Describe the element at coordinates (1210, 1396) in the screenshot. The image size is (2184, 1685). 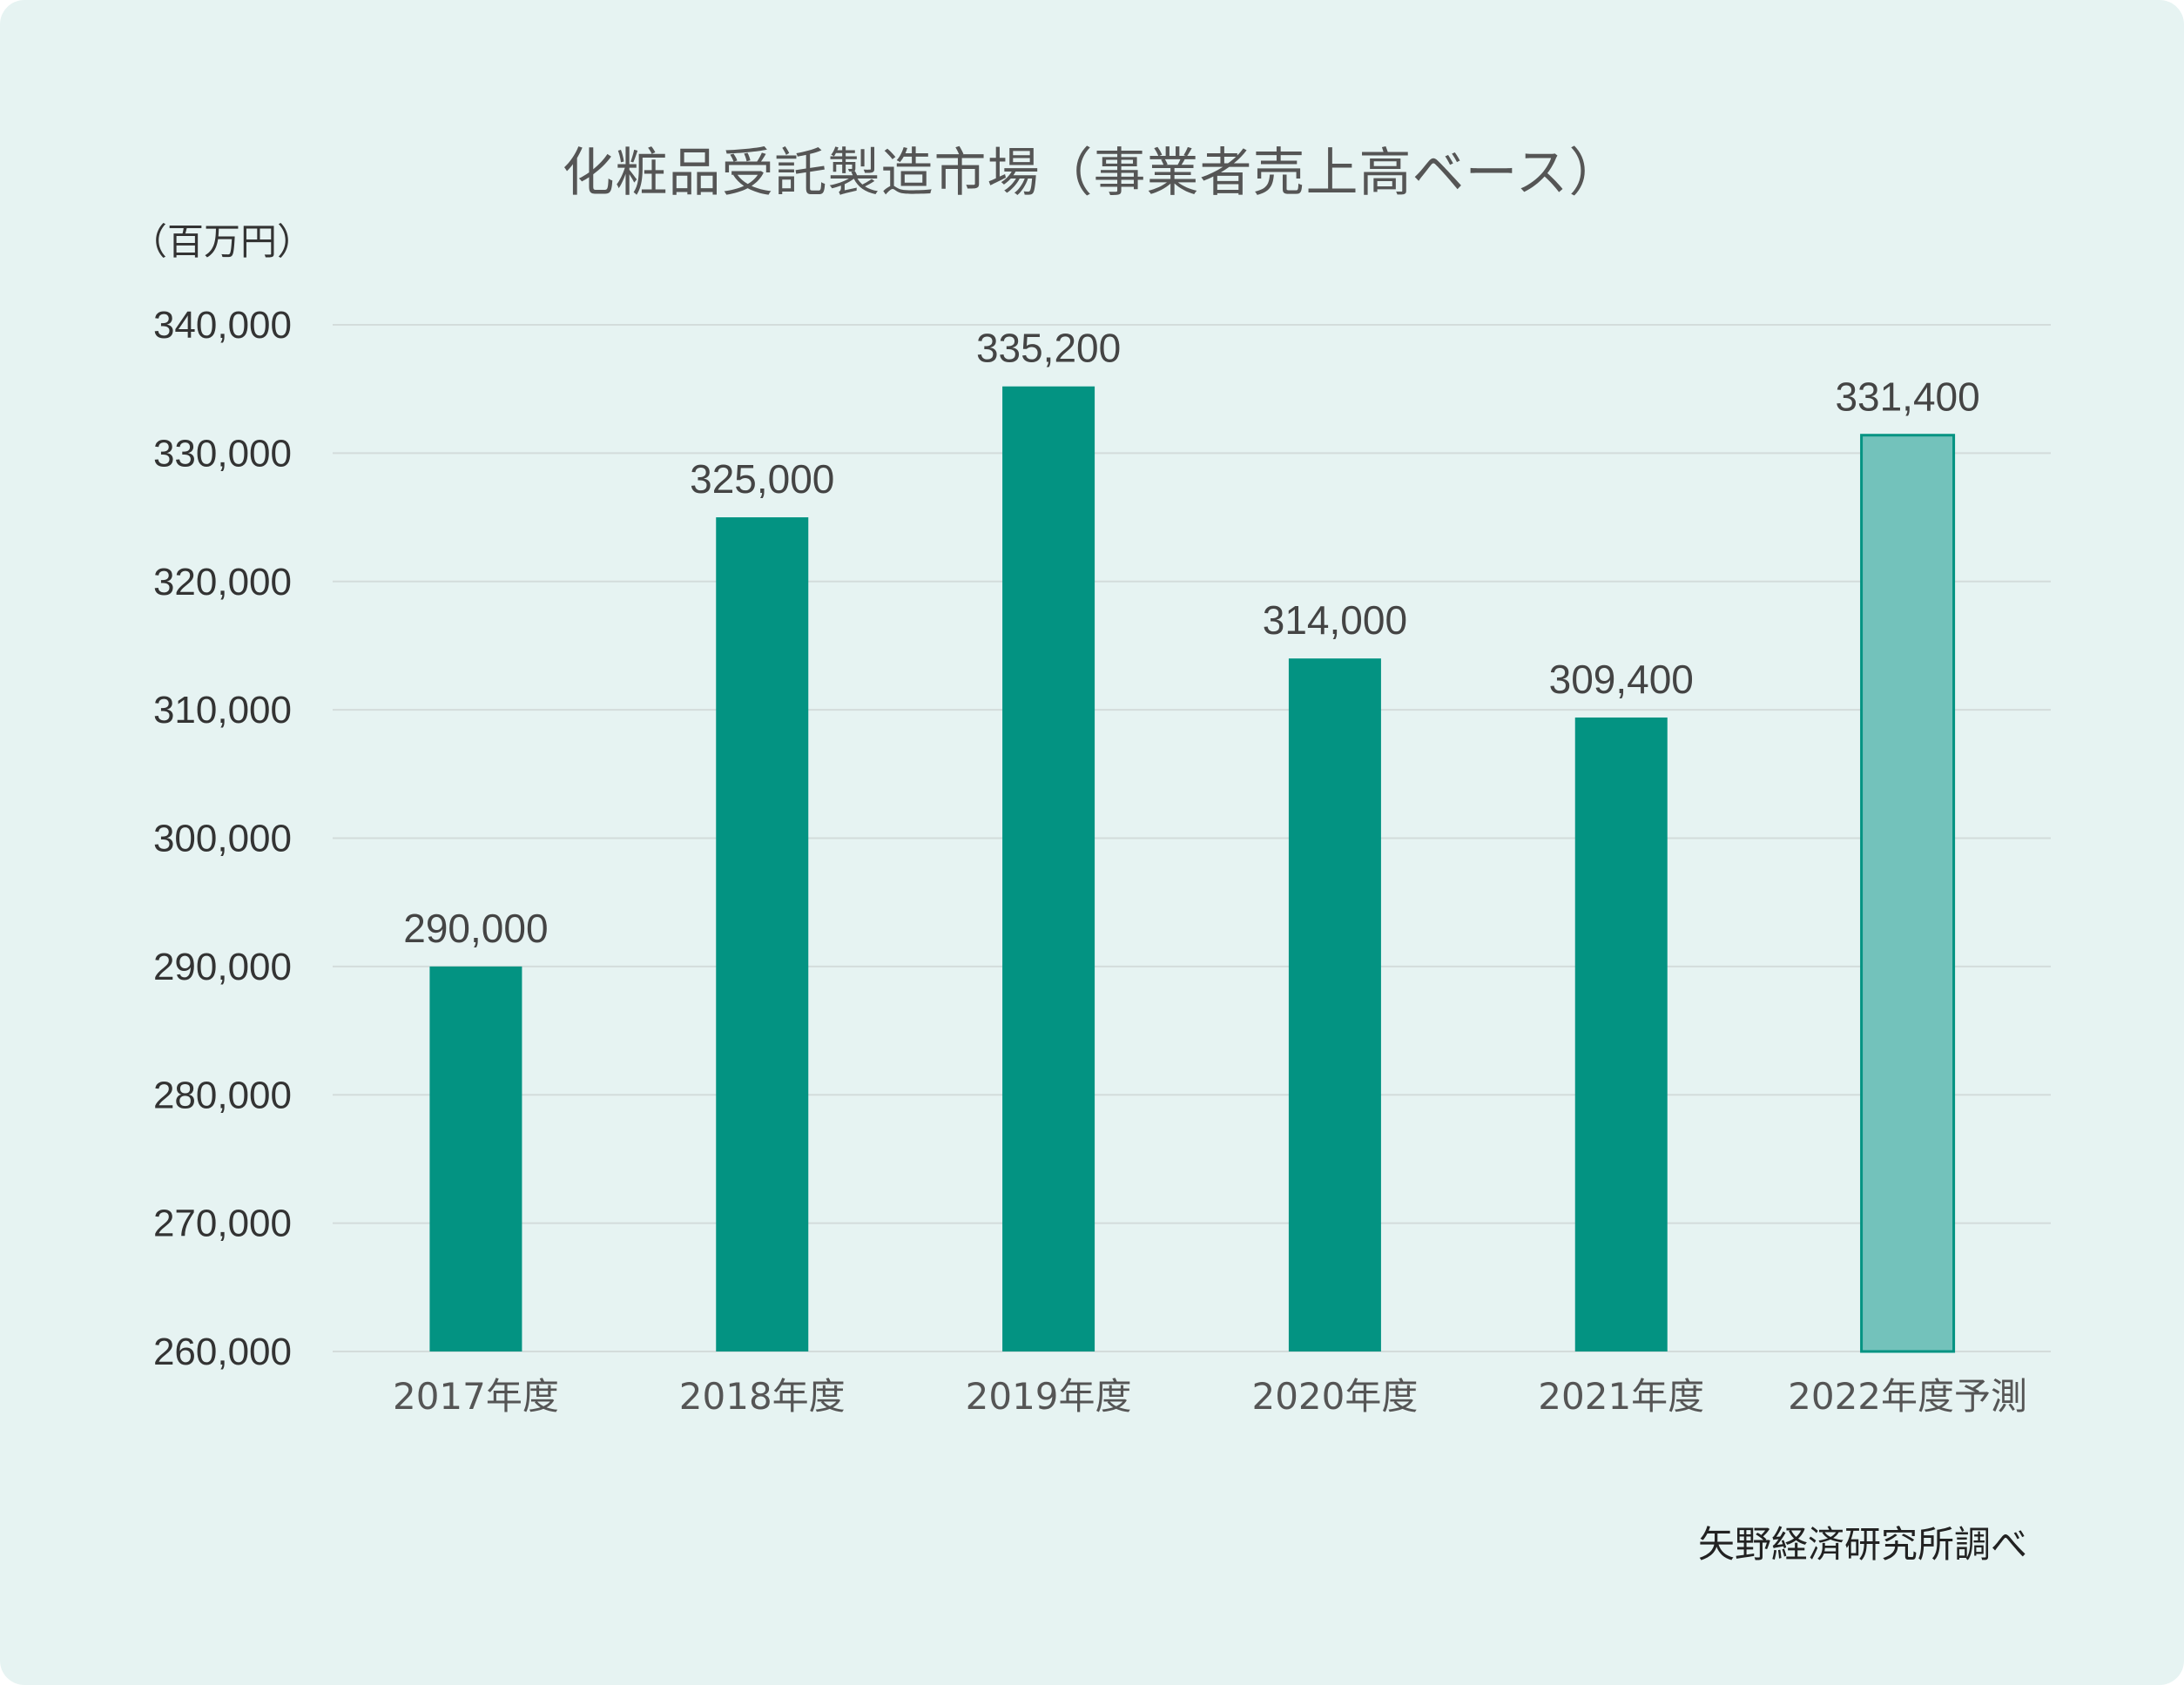
I see `x-axis-ticks: 2017年度 2018年度 2019年度 2020年度 2021年度 2022年度予測` at that location.